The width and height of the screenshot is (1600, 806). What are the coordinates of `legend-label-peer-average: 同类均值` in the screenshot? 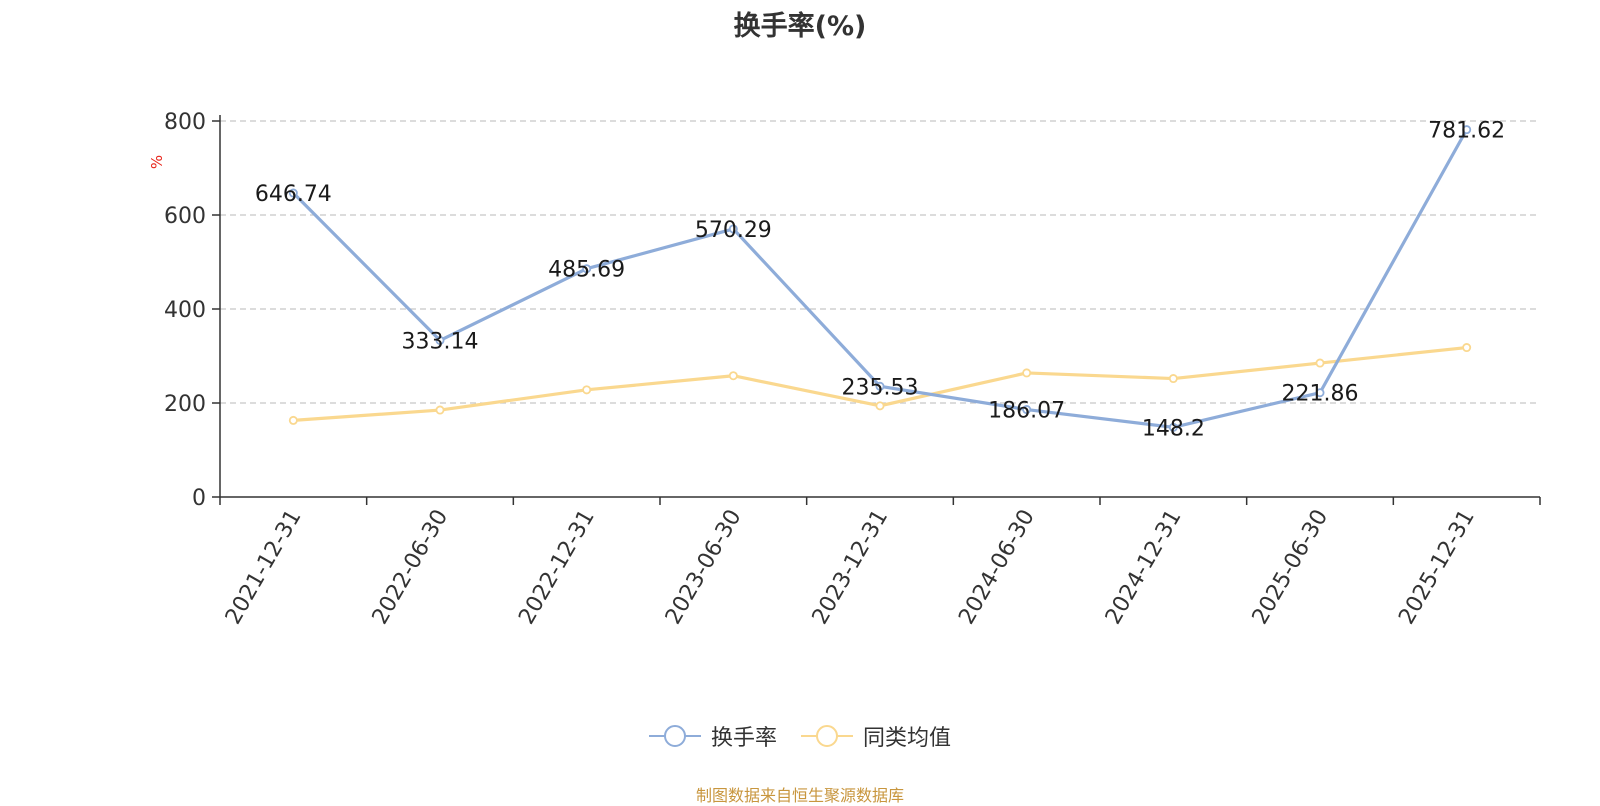 It's located at (907, 738).